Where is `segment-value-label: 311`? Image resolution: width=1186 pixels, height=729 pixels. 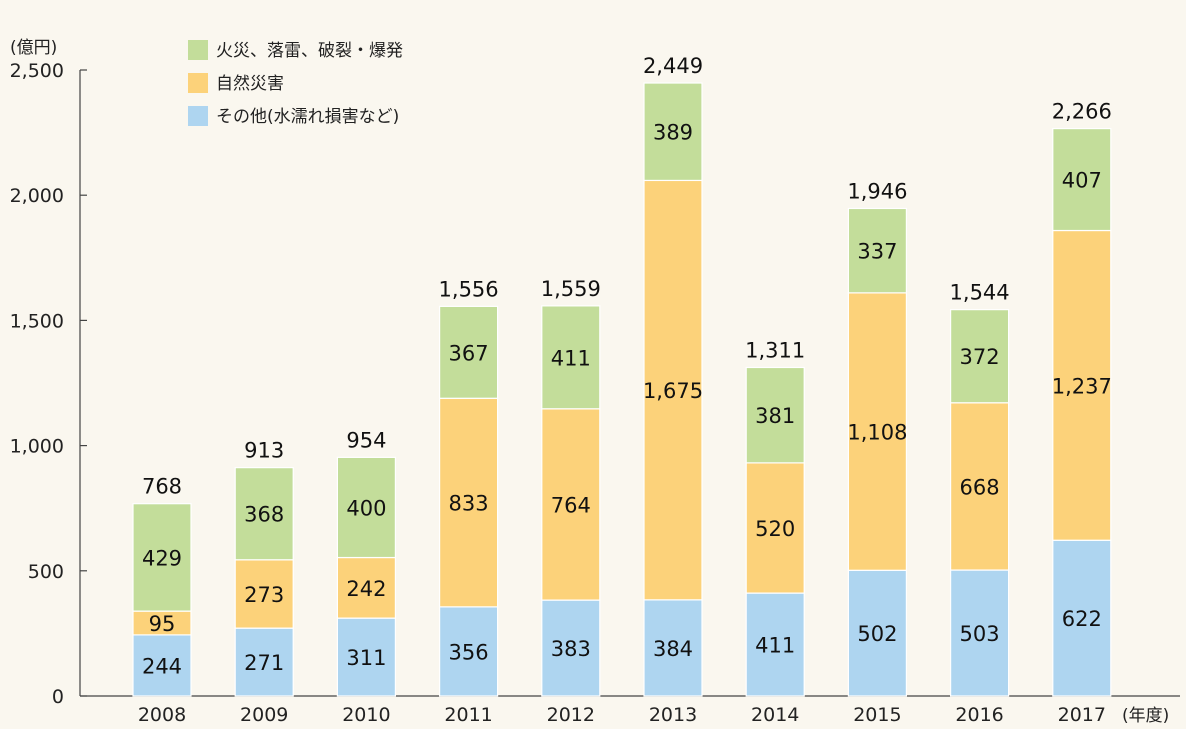
segment-value-label: 311 is located at coordinates (366, 658).